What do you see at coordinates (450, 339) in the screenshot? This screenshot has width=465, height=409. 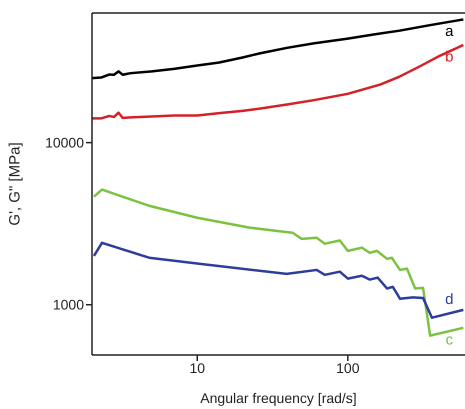 I see `series-label: c` at bounding box center [450, 339].